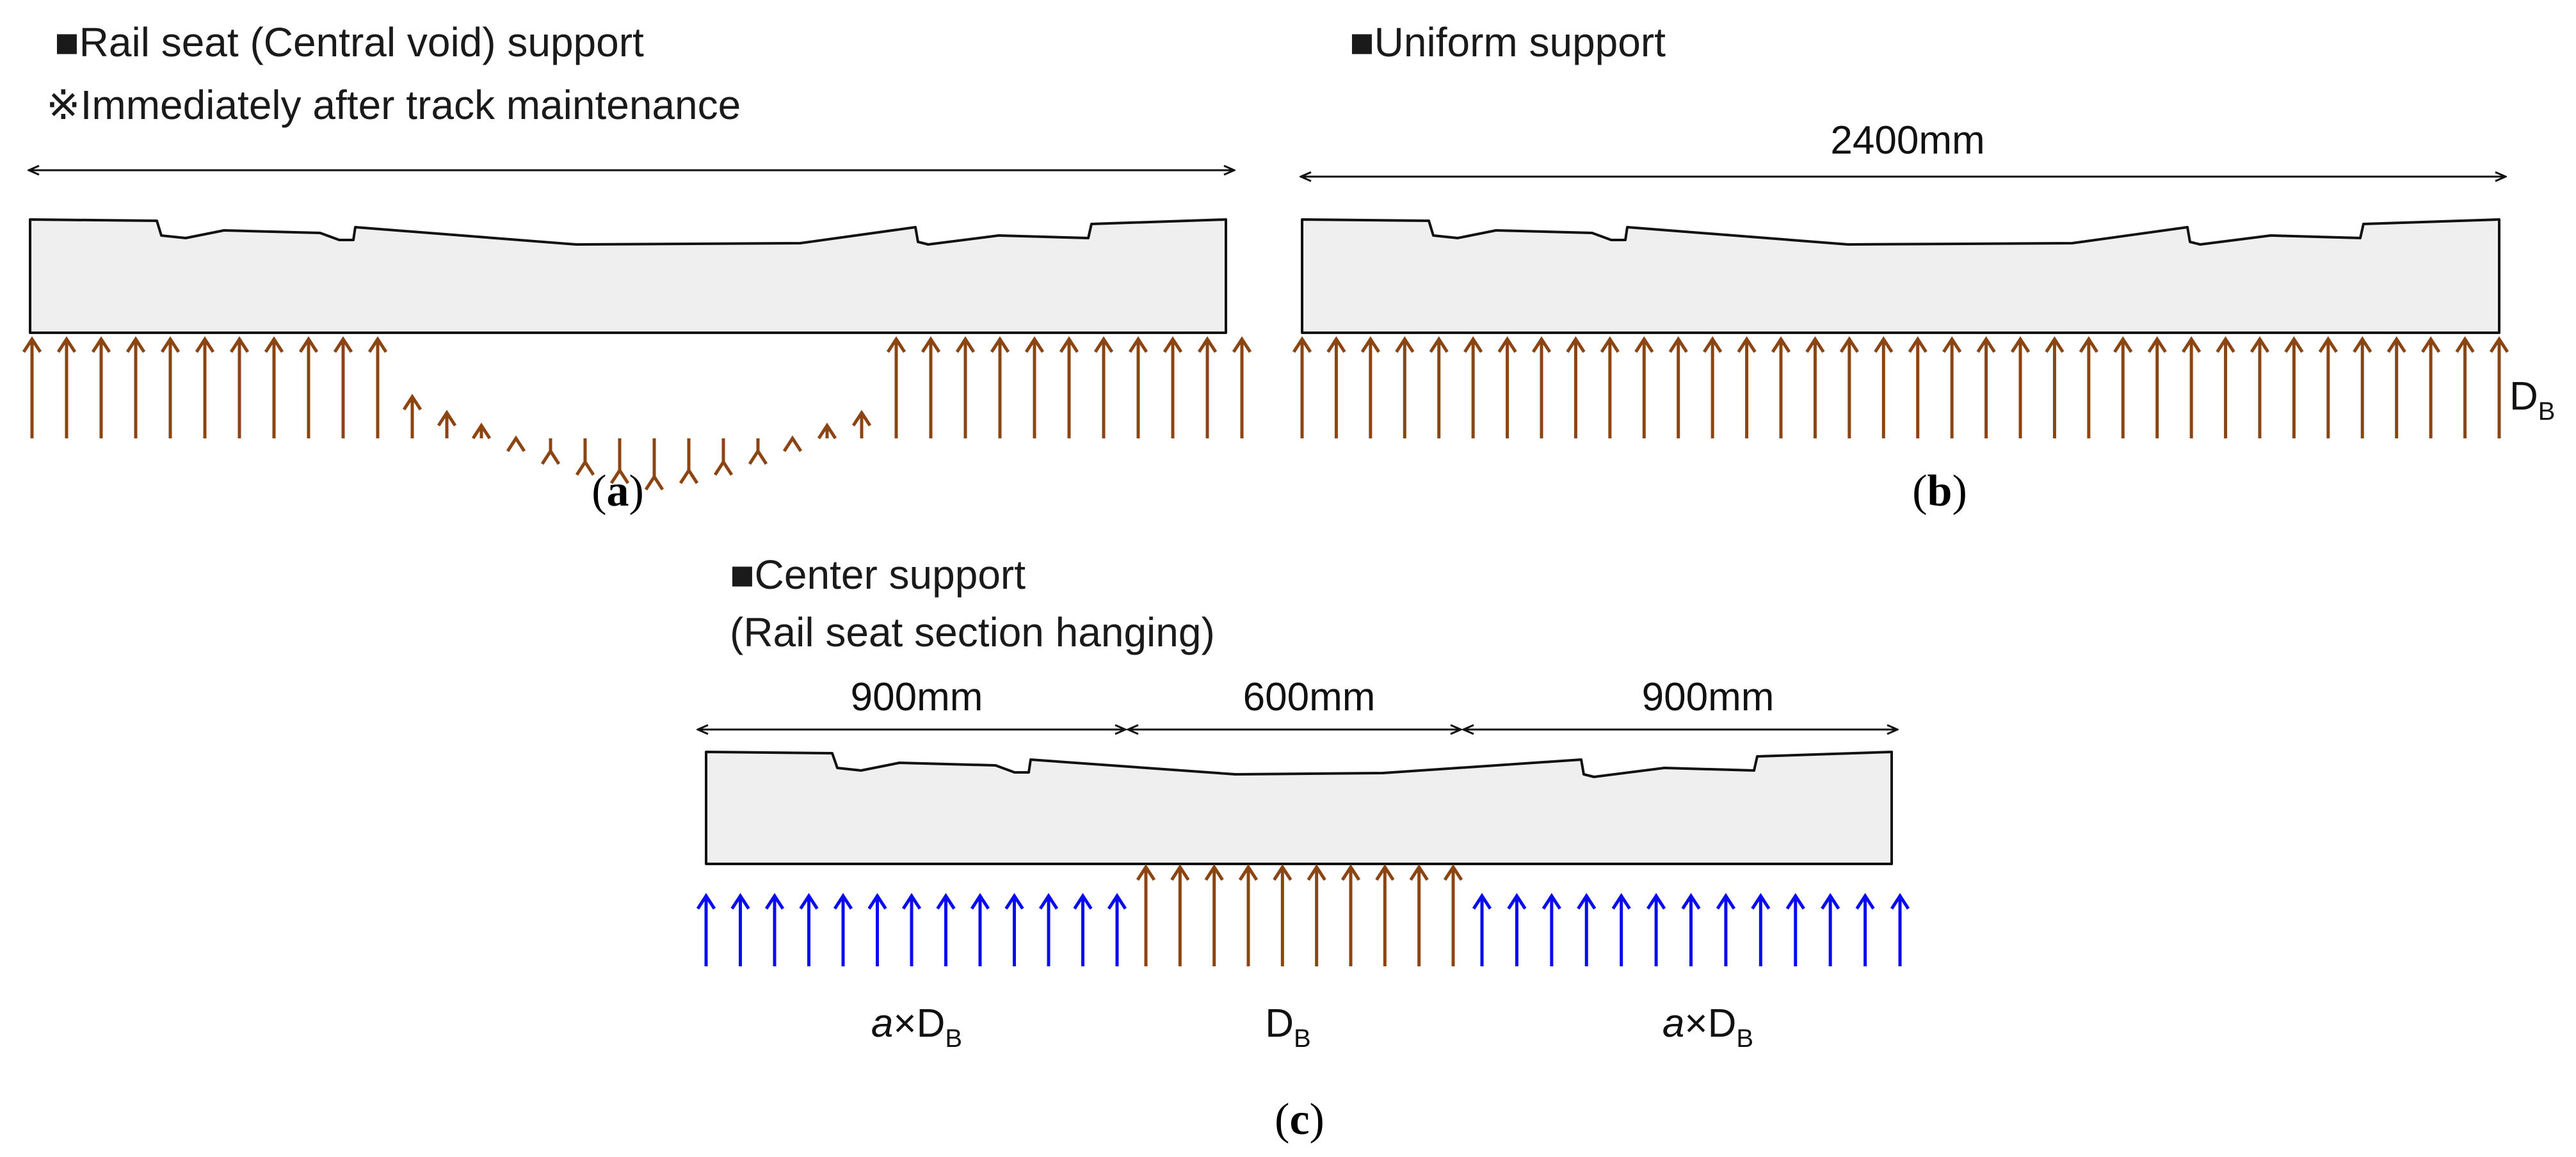 The image size is (2576, 1157). I want to click on panel-a-heading: ■Rail seat (Central void) support, so click(349, 42).